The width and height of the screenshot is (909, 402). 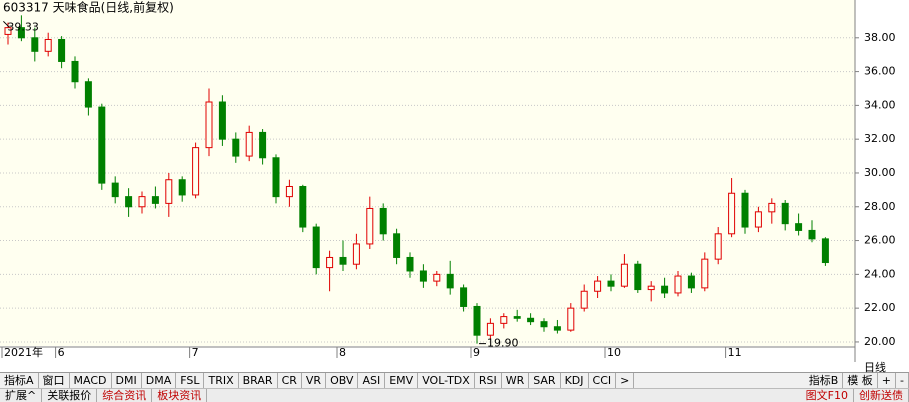 What do you see at coordinates (880, 206) in the screenshot?
I see `y-tick-label: 28.00` at bounding box center [880, 206].